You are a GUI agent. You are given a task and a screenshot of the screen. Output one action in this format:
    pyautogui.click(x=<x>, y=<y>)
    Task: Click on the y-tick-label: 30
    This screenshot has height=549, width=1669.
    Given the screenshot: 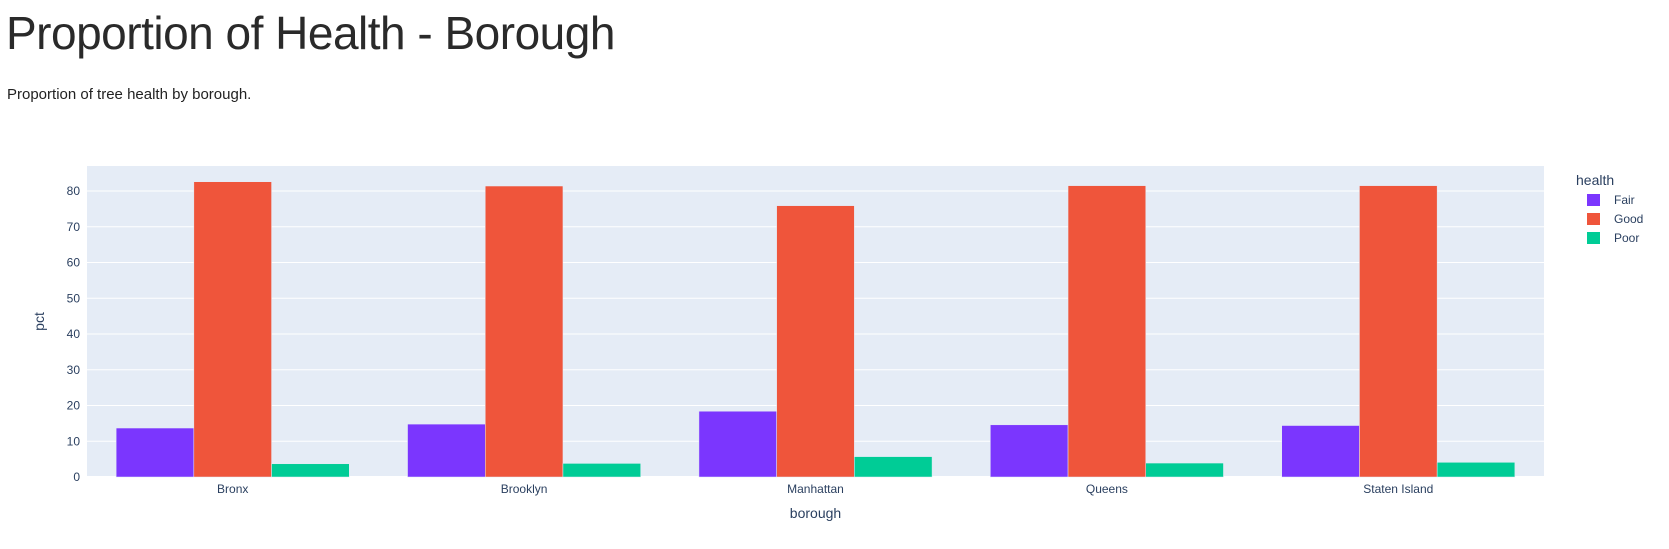 What is the action you would take?
    pyautogui.click(x=74, y=370)
    